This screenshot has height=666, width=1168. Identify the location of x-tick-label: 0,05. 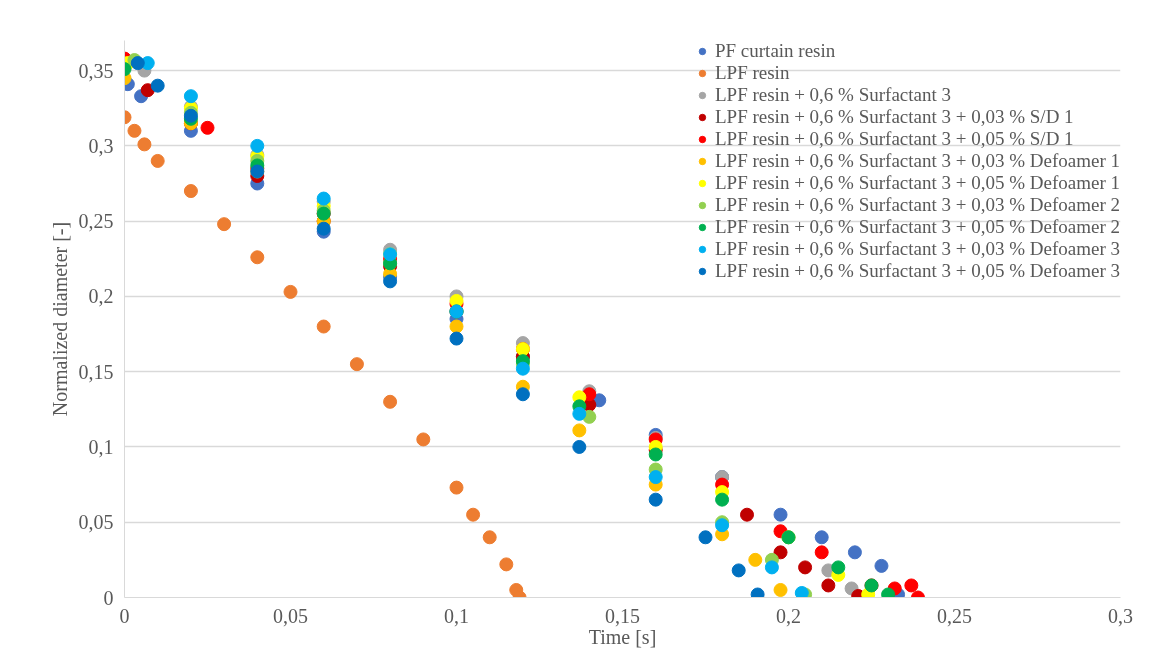
(290, 615).